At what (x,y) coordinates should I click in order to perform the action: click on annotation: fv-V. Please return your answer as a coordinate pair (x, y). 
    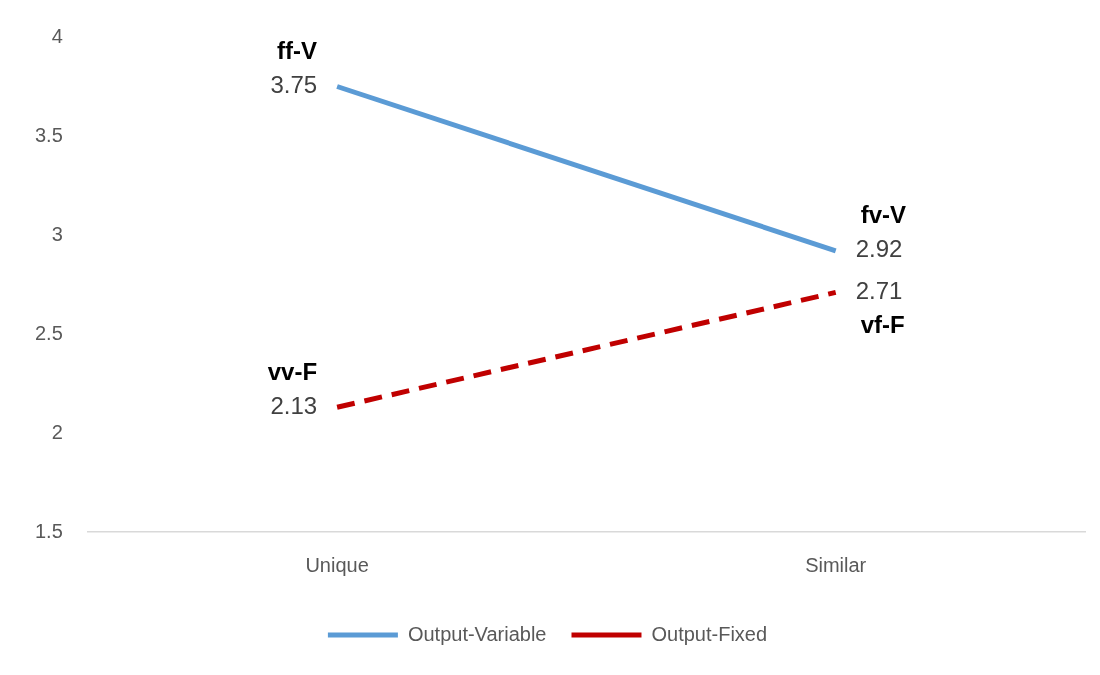
    Looking at the image, I should click on (883, 215).